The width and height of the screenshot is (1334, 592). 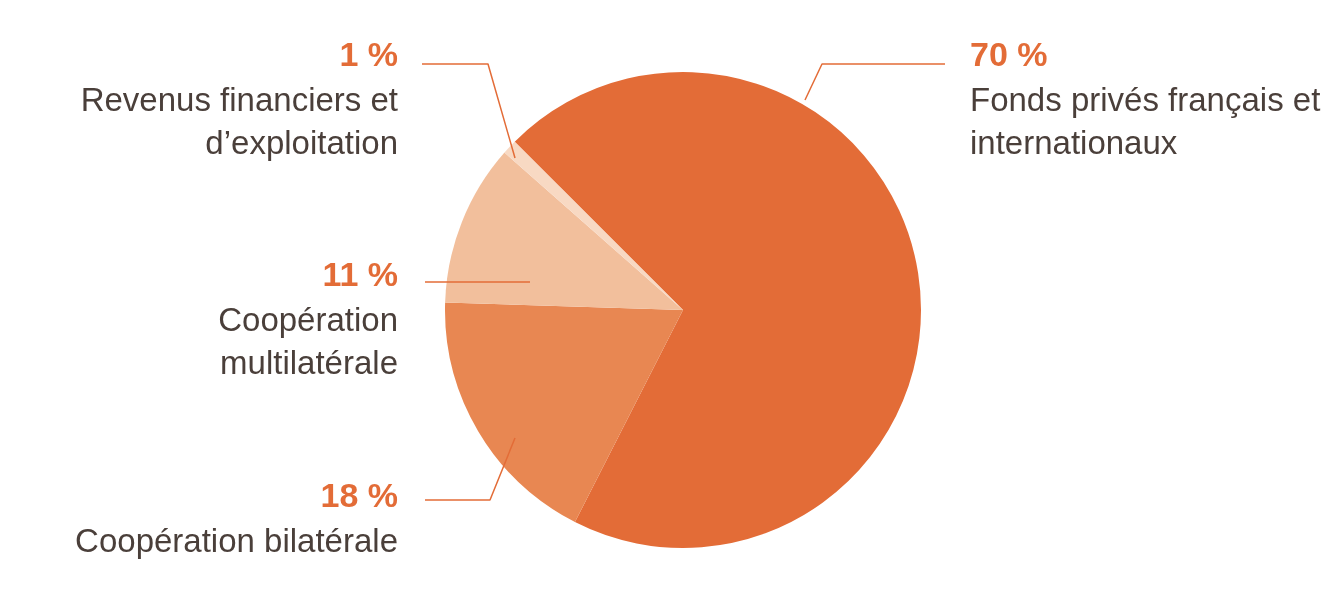 What do you see at coordinates (1009, 54) in the screenshot?
I see `data-label: 70 %` at bounding box center [1009, 54].